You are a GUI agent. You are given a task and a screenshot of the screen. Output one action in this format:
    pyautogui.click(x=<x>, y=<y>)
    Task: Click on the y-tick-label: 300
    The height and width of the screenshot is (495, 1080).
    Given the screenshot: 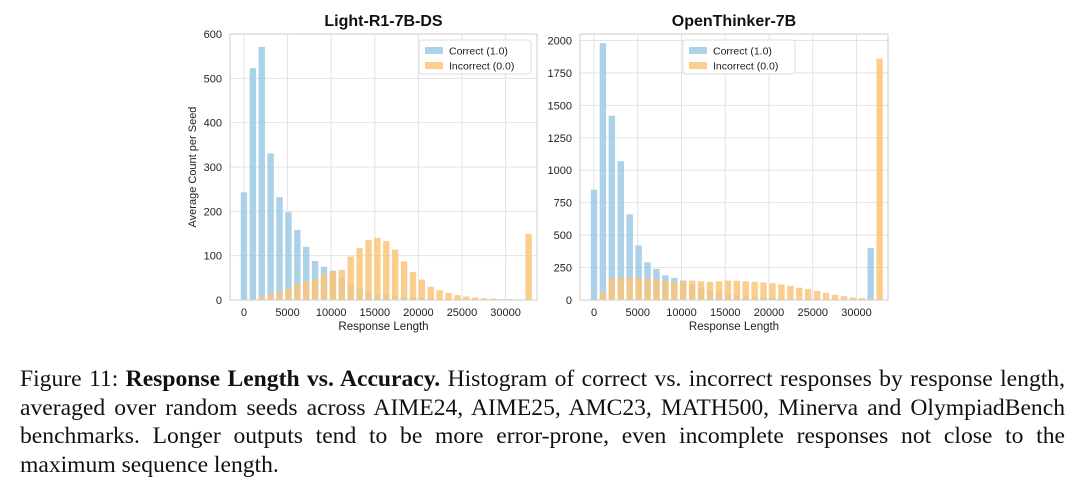 What is the action you would take?
    pyautogui.click(x=213, y=168)
    